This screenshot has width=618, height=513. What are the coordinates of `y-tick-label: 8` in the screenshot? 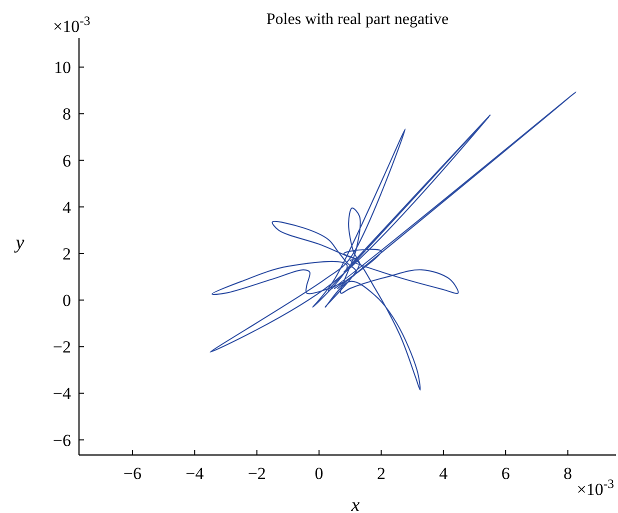 It's located at (66, 114).